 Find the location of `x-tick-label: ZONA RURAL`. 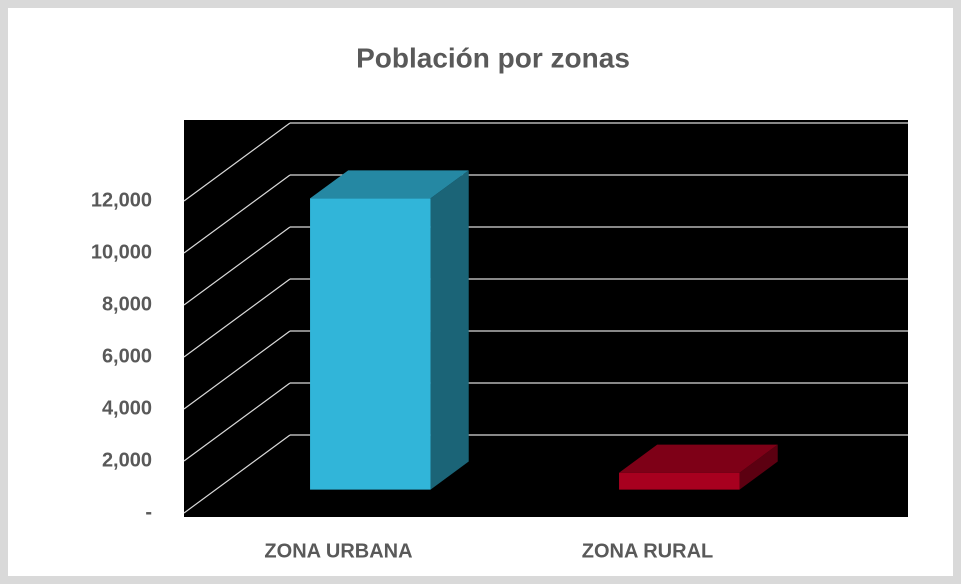

x-tick-label: ZONA RURAL is located at coordinates (647, 551).